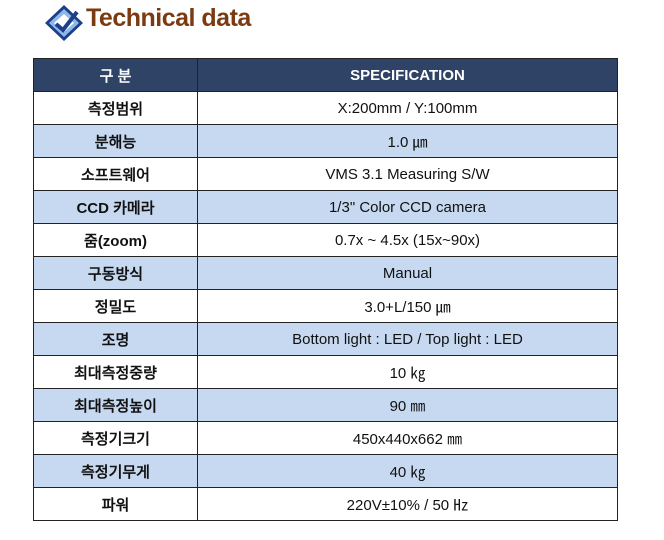  I want to click on table-row: 구동방식 Manual, so click(325, 273).